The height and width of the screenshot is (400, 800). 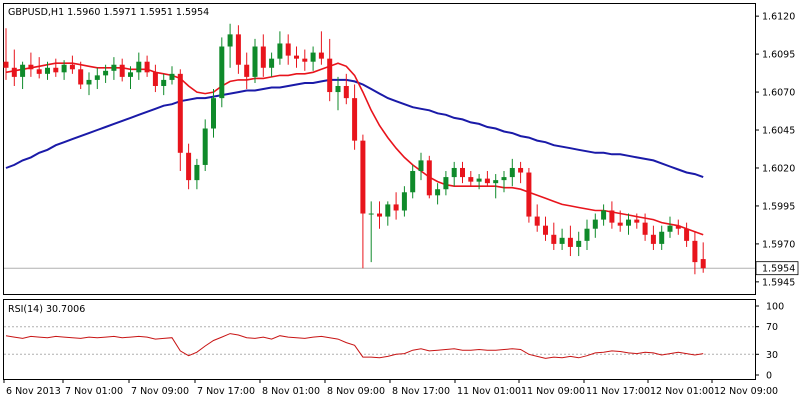 What do you see at coordinates (769, 342) in the screenshot?
I see `rsi-axis: 100 70 30 0` at bounding box center [769, 342].